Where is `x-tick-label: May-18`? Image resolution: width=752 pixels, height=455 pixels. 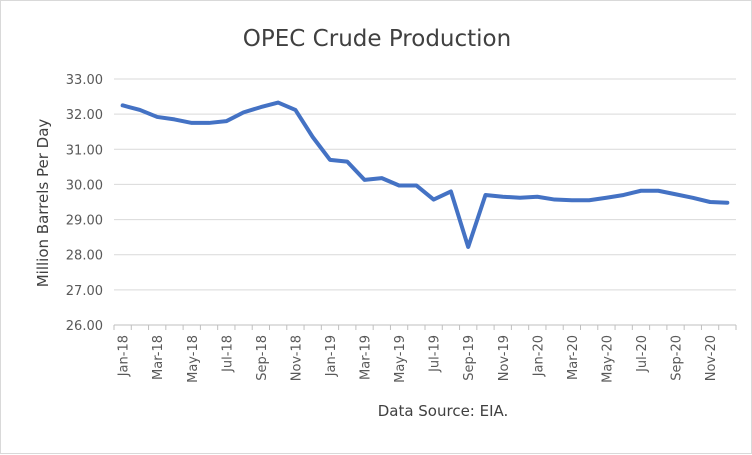
x-tick-label: May-18 is located at coordinates (193, 359).